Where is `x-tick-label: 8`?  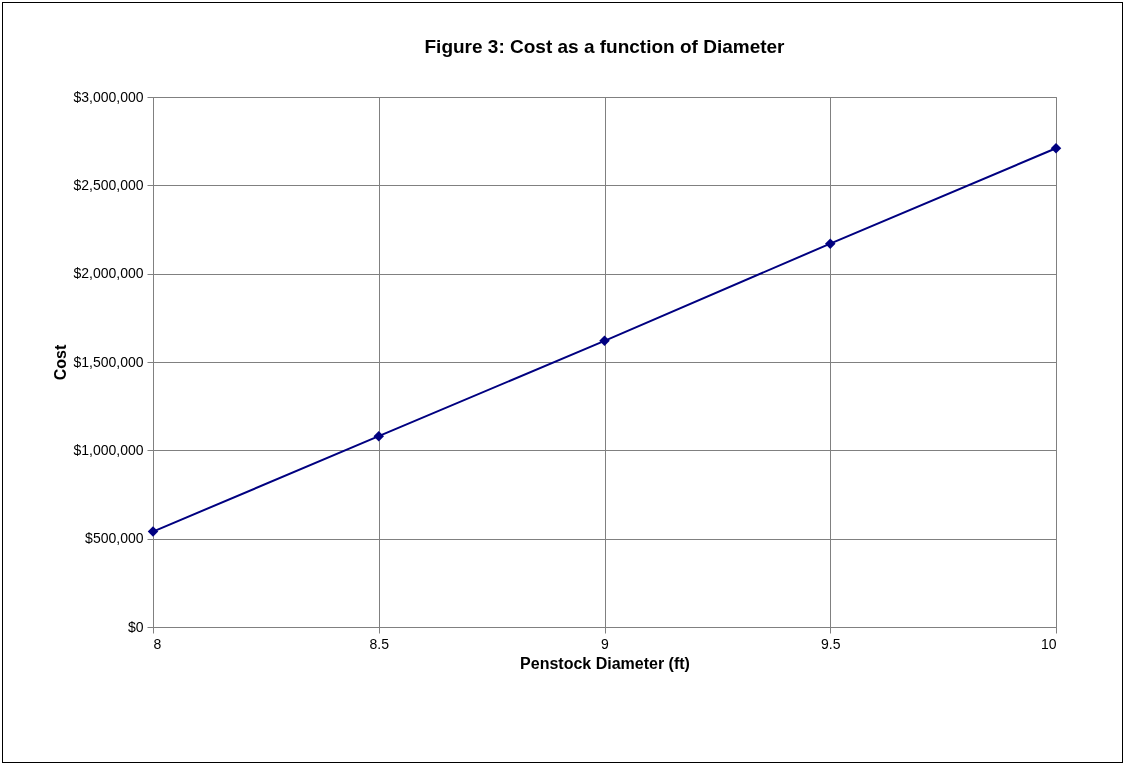
x-tick-label: 8 is located at coordinates (157, 643).